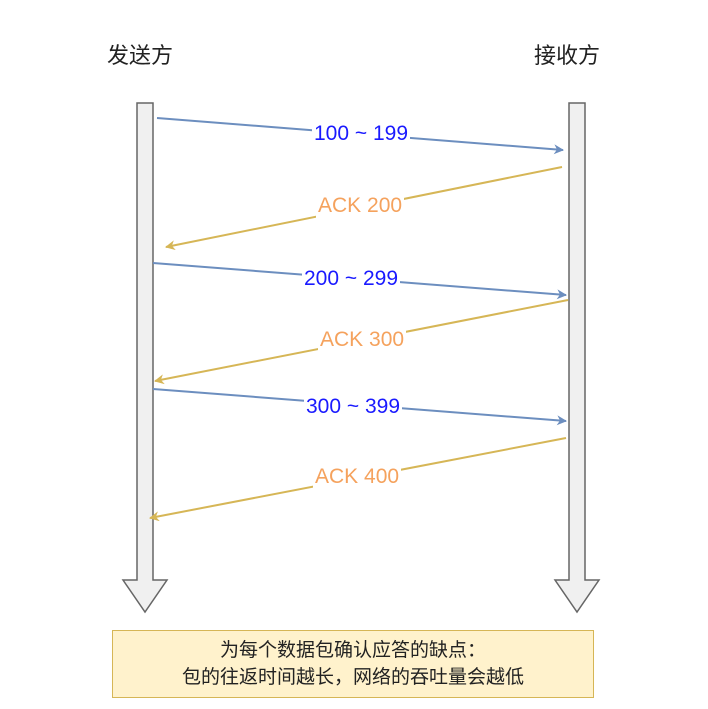 This screenshot has width=708, height=709. I want to click on note-line-1: 为每个数据包确认应答的缺点：, so click(352, 650).